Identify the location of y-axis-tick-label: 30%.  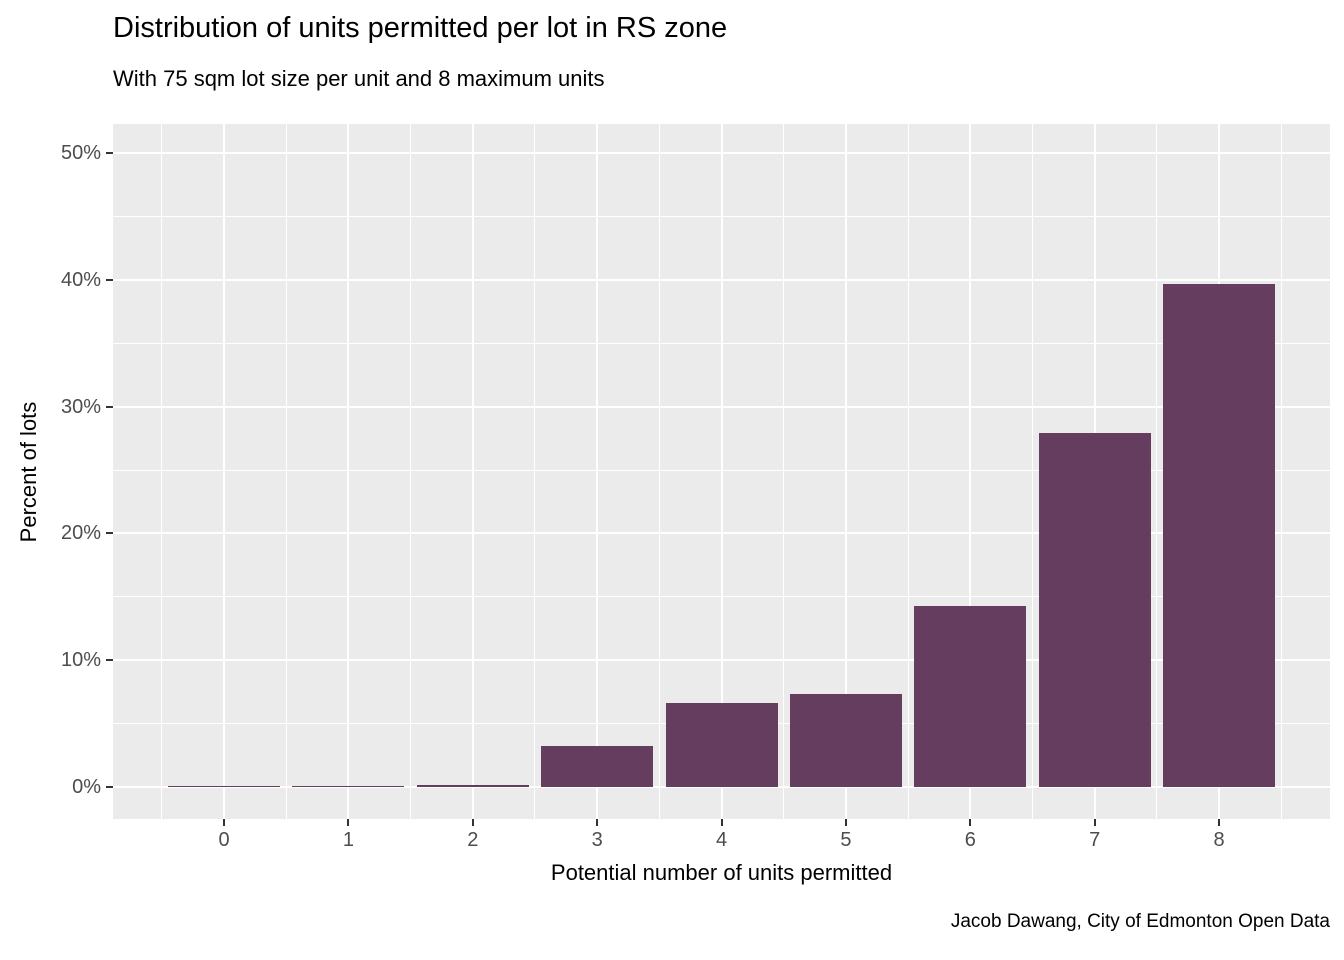
(80, 406).